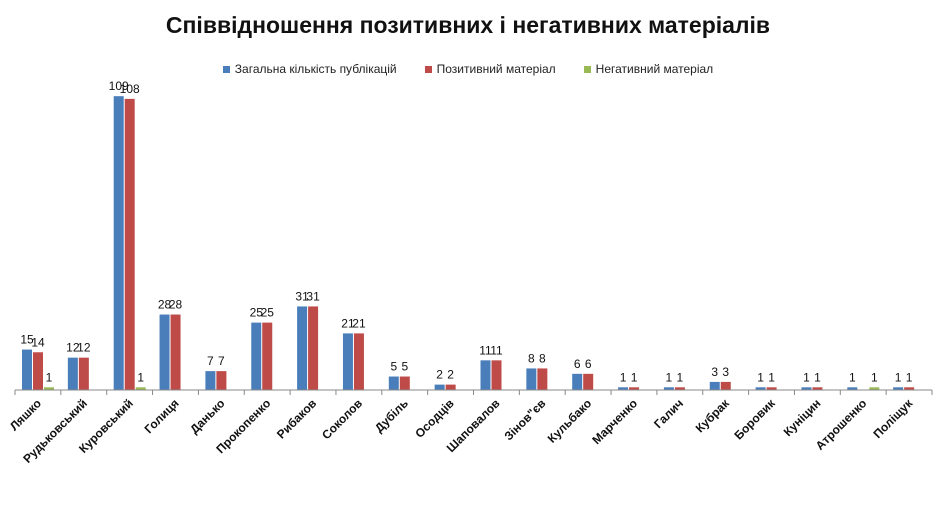  Describe the element at coordinates (570, 421) in the screenshot. I see `category-label-12: Кульбако` at that location.